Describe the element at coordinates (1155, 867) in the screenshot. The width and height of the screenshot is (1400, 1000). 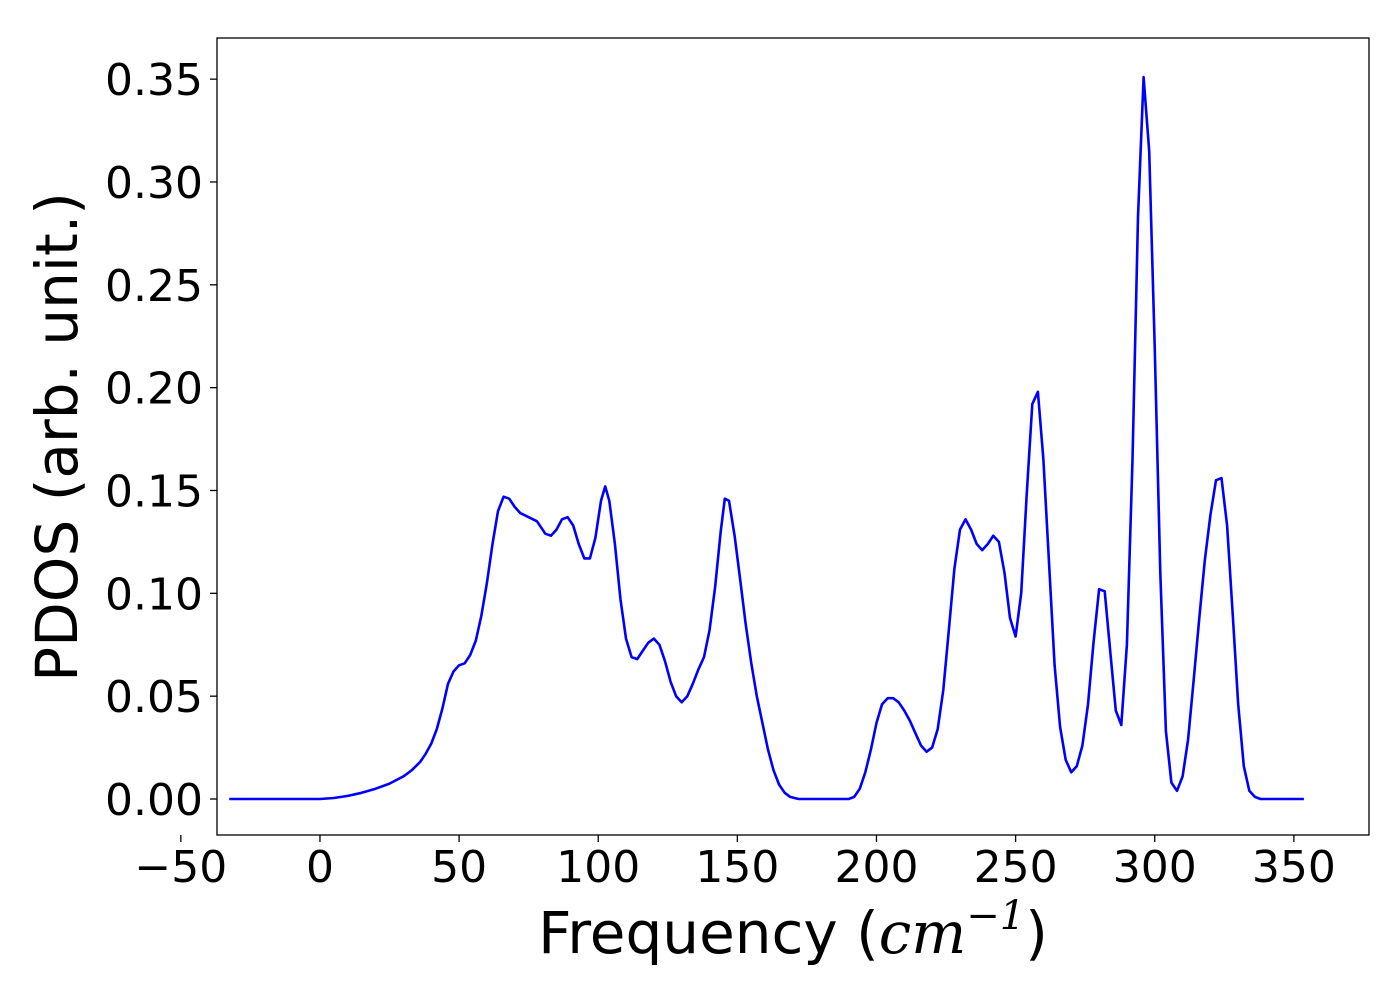
I see `x-tick-label: 300` at that location.